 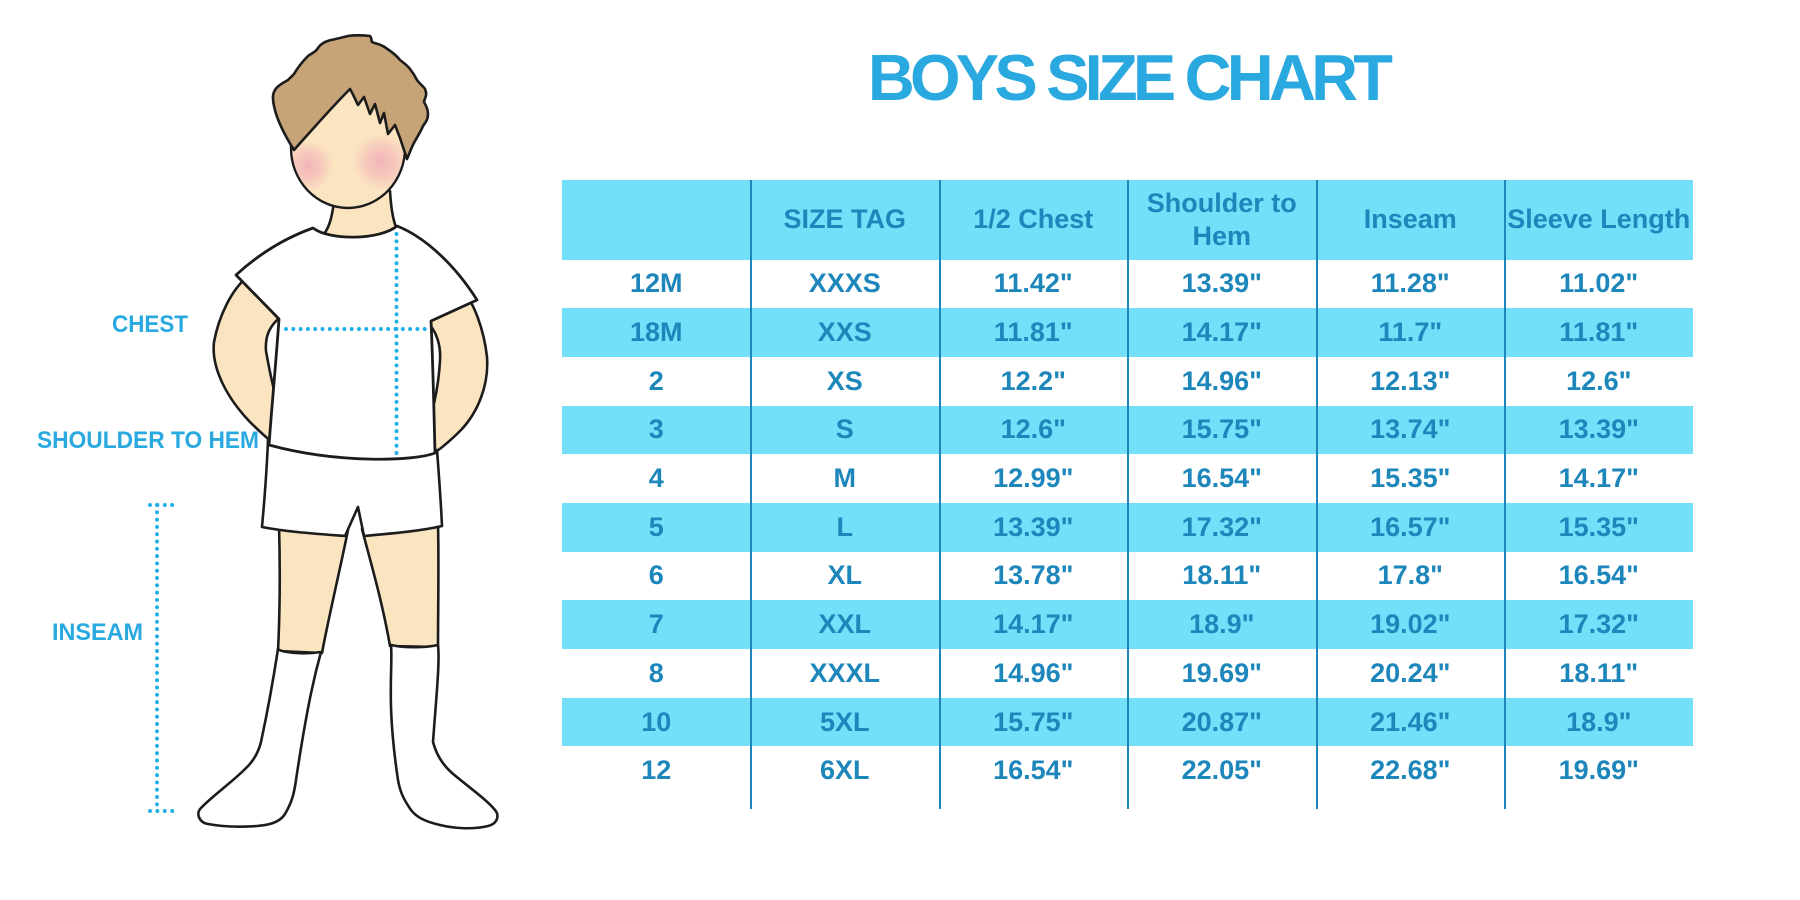 What do you see at coordinates (97, 632) in the screenshot?
I see `svg-text: INSEAM` at bounding box center [97, 632].